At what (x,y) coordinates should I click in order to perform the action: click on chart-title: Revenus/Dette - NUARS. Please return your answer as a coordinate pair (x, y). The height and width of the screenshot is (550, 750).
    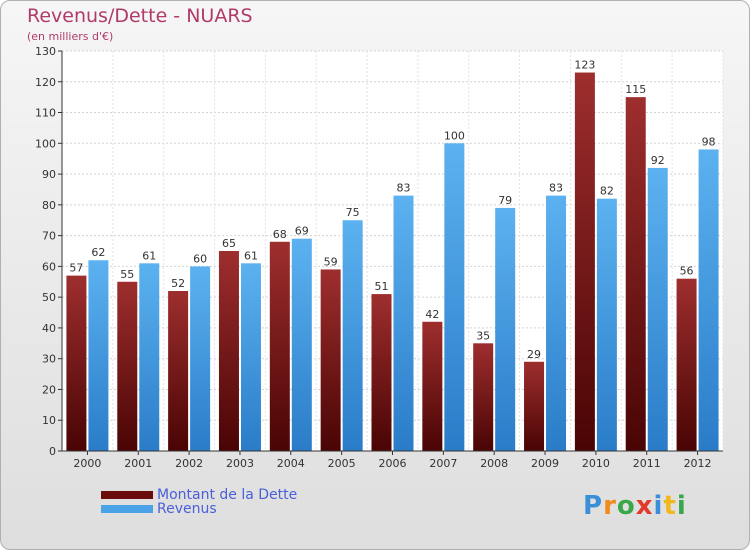
    Looking at the image, I should click on (140, 16).